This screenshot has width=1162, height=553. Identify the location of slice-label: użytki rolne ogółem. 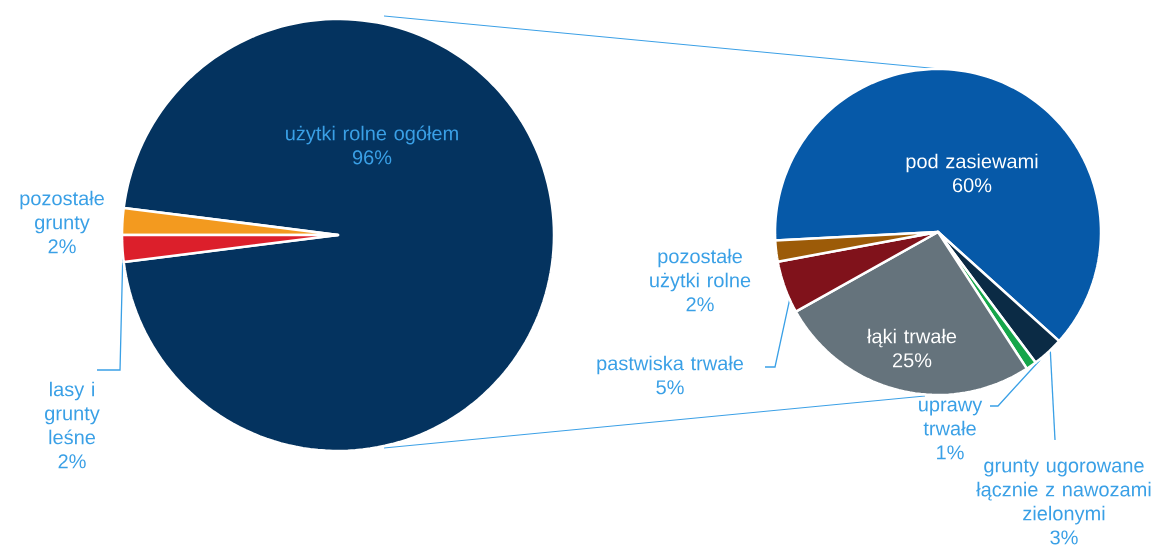
(372, 135).